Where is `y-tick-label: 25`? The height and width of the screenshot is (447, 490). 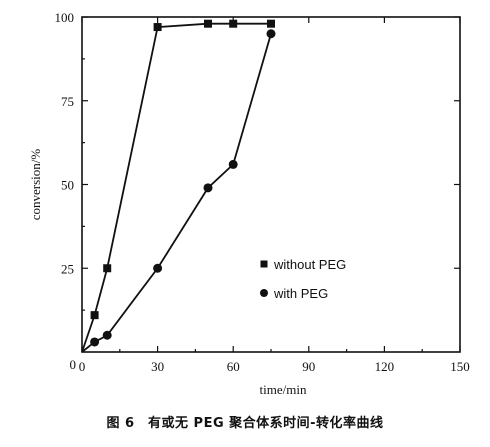
y-tick-label: 25 is located at coordinates (67, 268).